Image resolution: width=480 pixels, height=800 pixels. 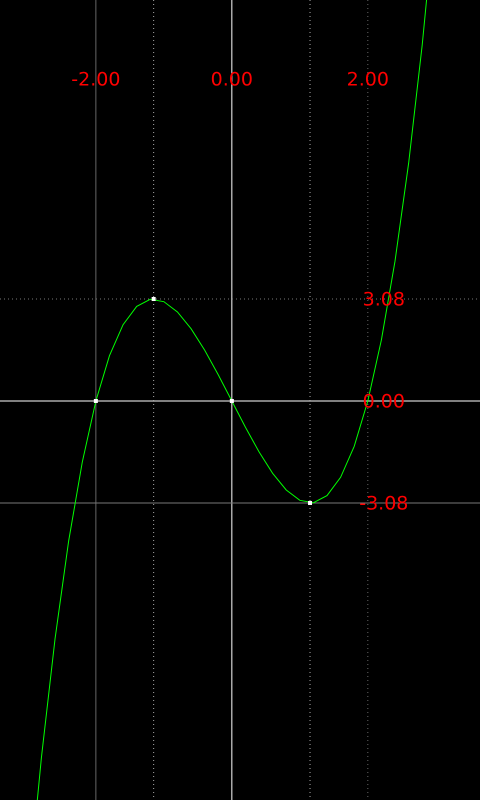 I want to click on y-tick-label: 0.00, so click(x=384, y=401).